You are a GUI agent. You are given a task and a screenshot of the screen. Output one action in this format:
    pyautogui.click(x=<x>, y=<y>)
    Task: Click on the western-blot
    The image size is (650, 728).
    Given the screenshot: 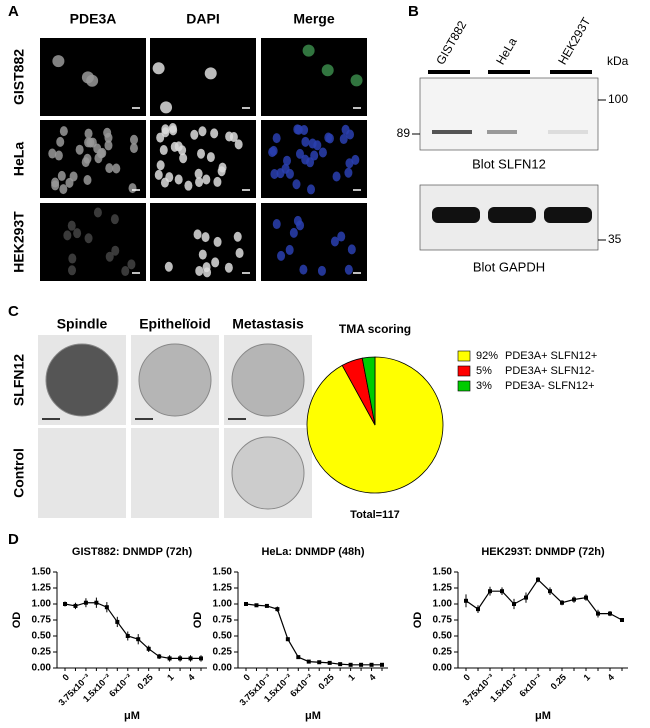 What is the action you would take?
    pyautogui.click(x=509, y=114)
    